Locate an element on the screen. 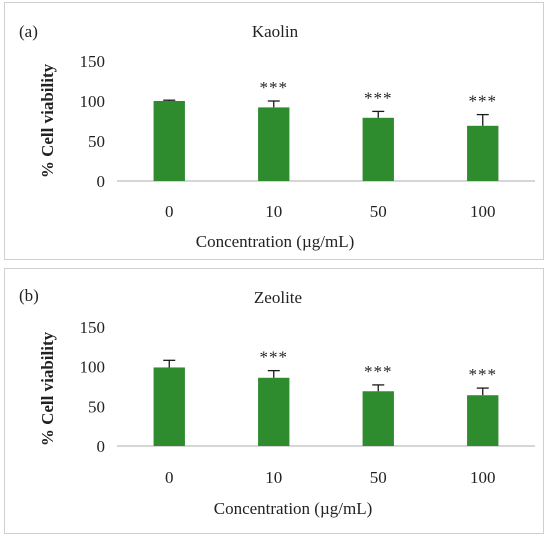  panel-label: (b) is located at coordinates (29, 295).